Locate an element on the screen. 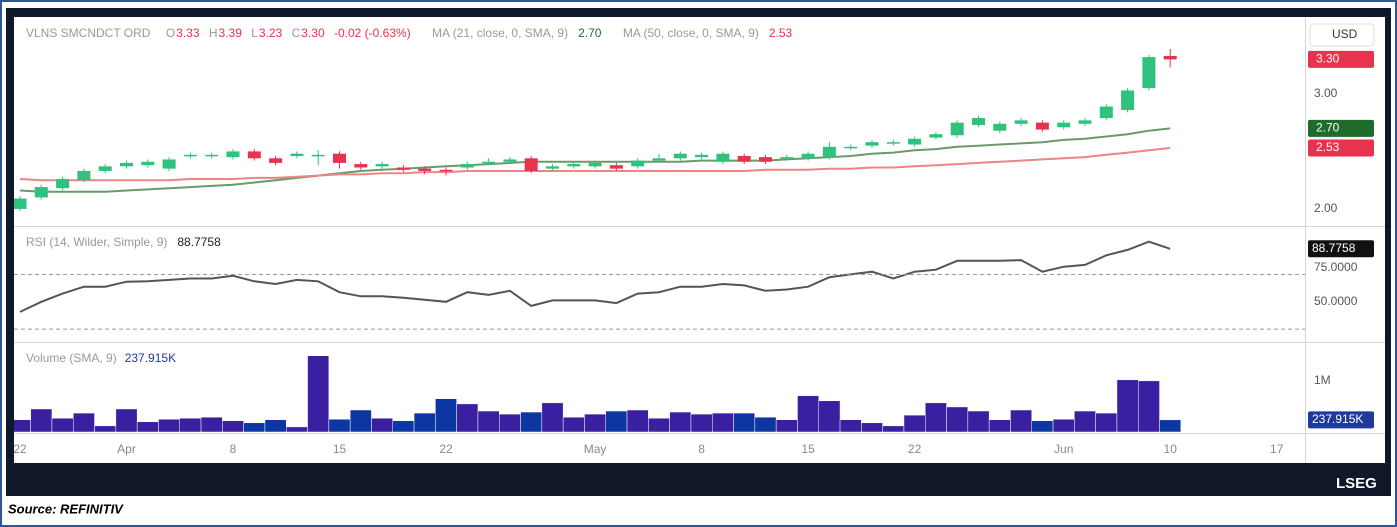 This screenshot has width=1397, height=527. ohlc-letter: C is located at coordinates (296, 33).